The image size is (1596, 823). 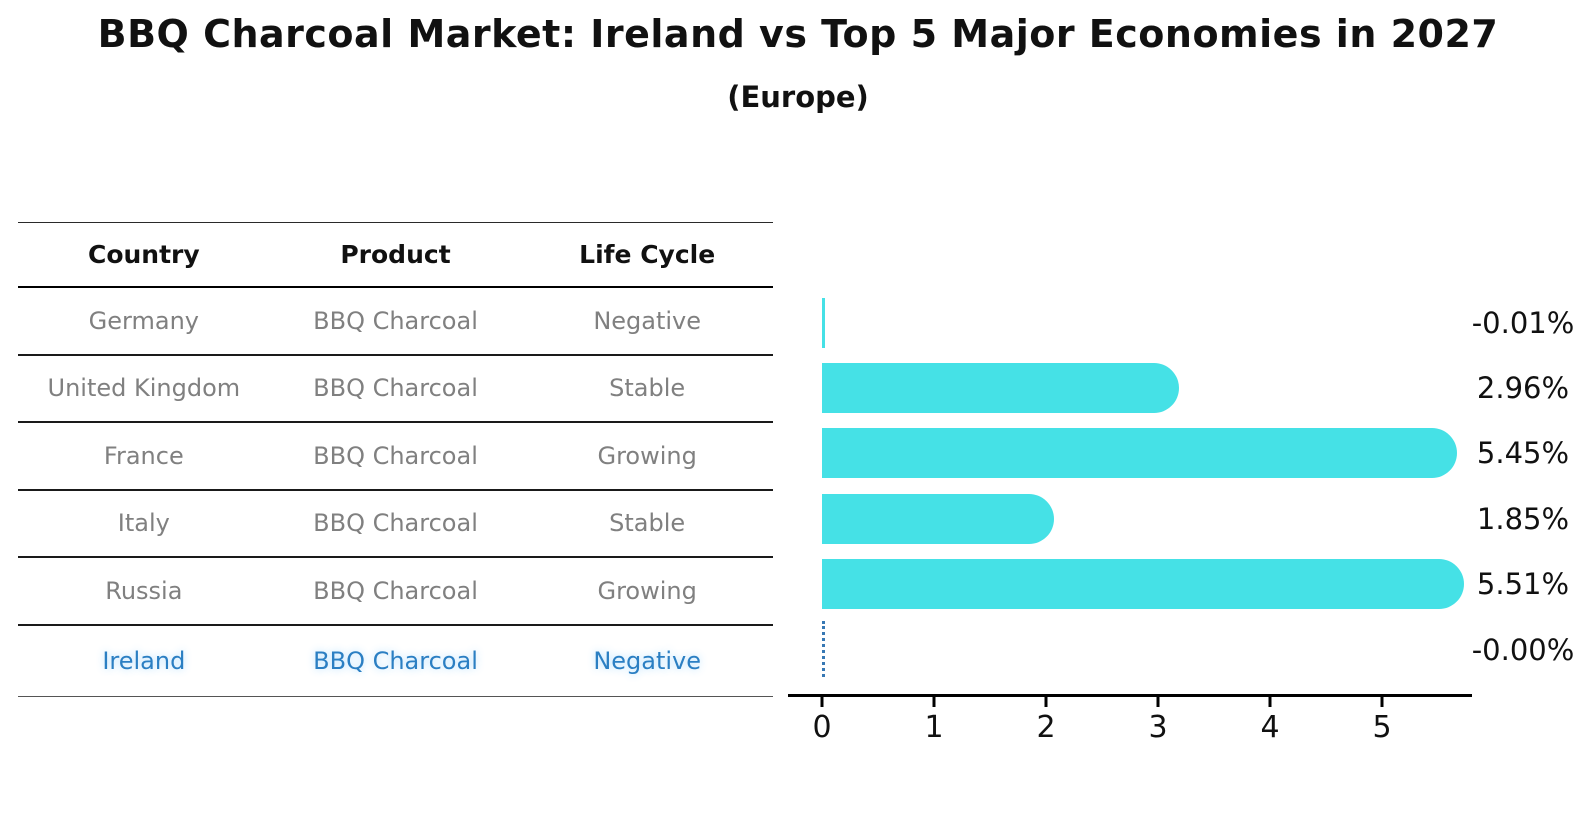 I want to click on cell-country: United Kingdom, so click(x=144, y=388).